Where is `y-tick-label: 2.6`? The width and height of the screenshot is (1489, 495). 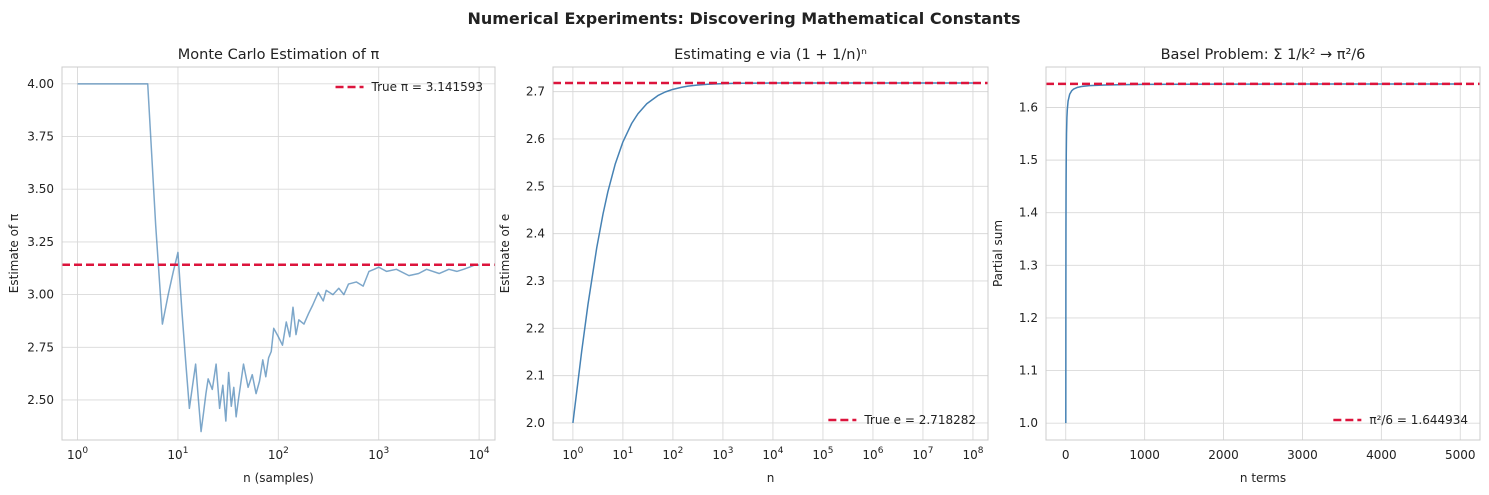 y-tick-label: 2.6 is located at coordinates (535, 139).